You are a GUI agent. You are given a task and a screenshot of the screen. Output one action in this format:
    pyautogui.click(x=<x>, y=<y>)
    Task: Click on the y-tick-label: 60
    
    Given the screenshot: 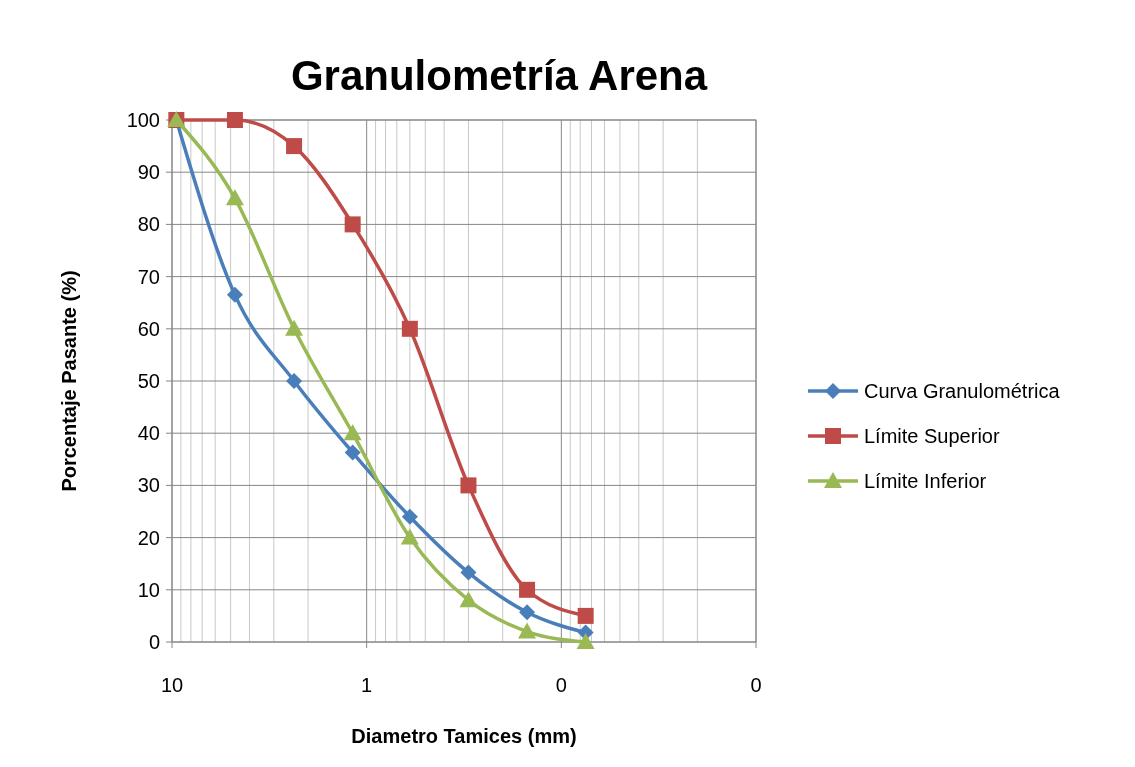 What is the action you would take?
    pyautogui.click(x=148, y=328)
    